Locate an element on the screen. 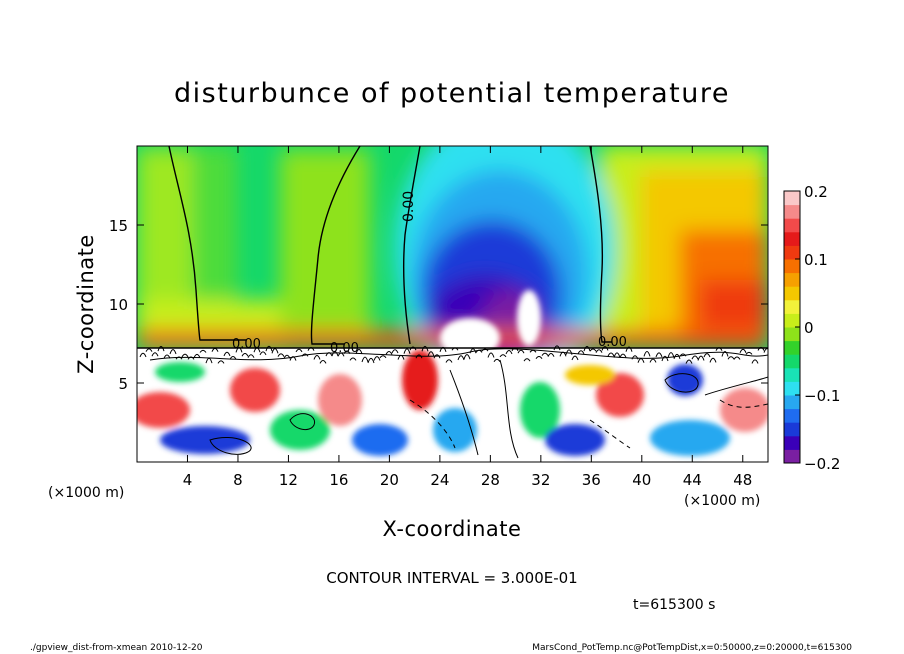  x-tick-label: 48 is located at coordinates (742, 480).